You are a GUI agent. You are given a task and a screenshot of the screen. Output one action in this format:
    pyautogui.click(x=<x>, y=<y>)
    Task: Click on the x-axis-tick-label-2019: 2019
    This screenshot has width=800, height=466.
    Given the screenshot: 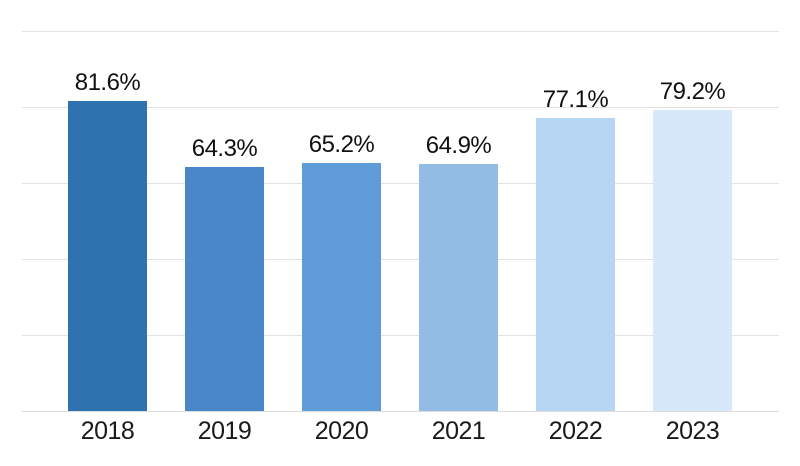 What is the action you would take?
    pyautogui.click(x=224, y=431)
    